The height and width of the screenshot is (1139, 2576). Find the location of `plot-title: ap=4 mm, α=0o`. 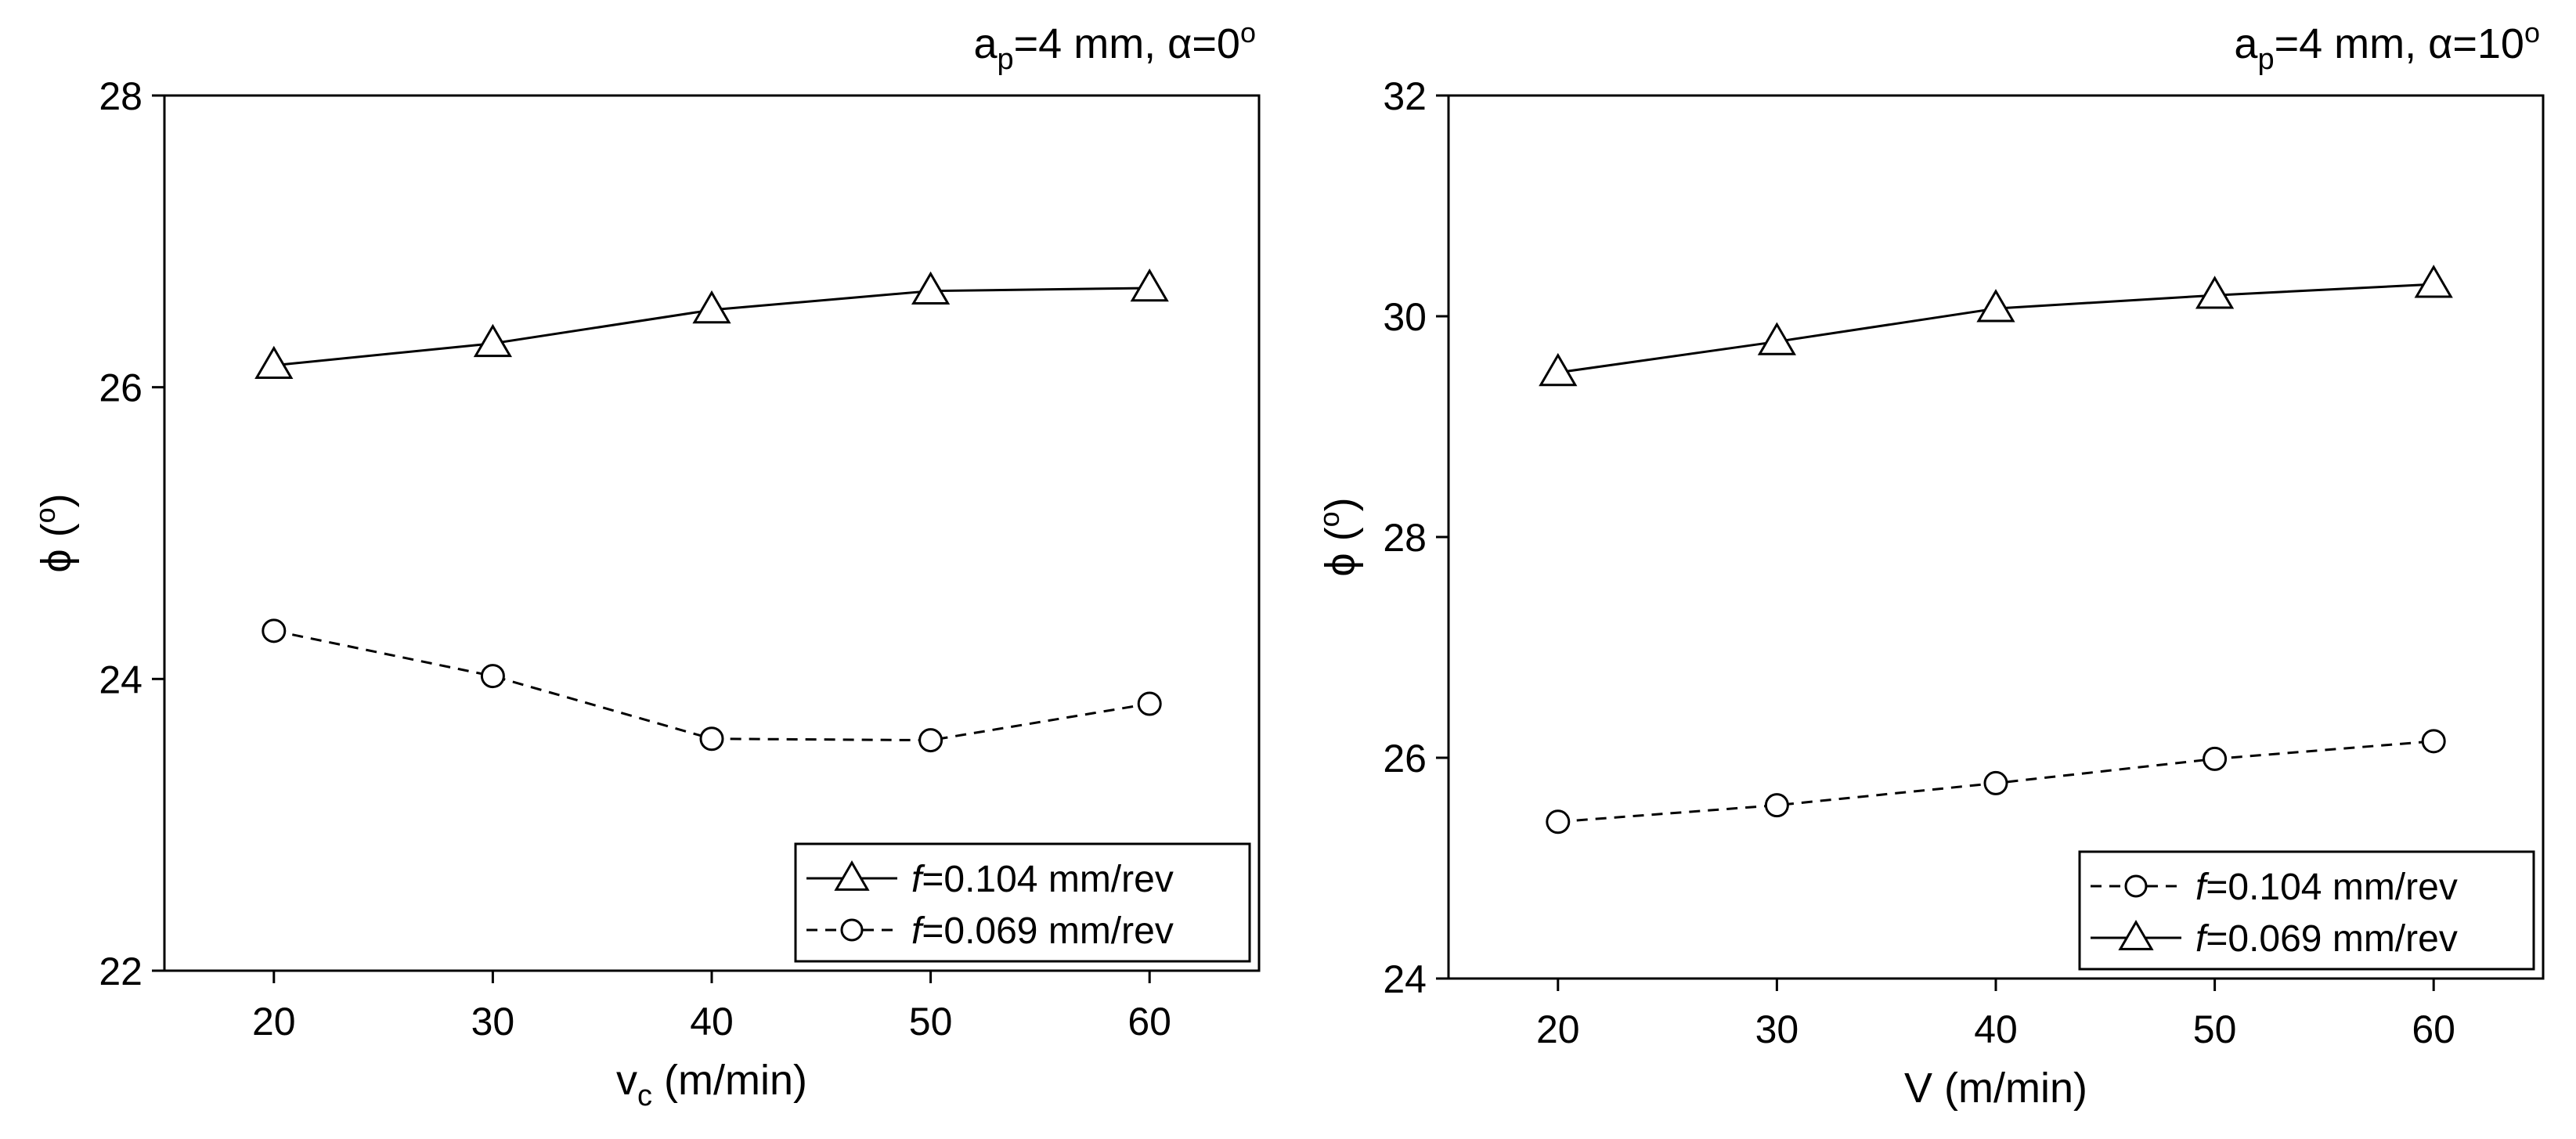

plot-title: ap=4 mm, α=0o is located at coordinates (1114, 46).